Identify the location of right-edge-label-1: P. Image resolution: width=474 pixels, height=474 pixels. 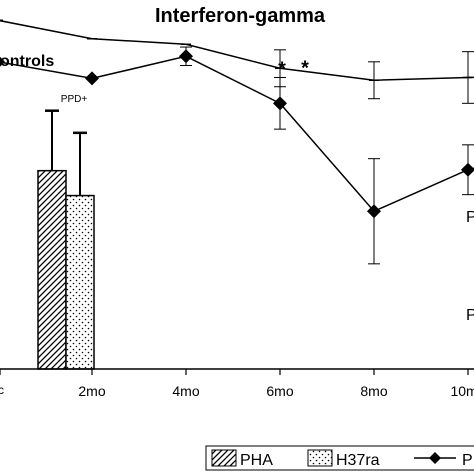
(470, 217).